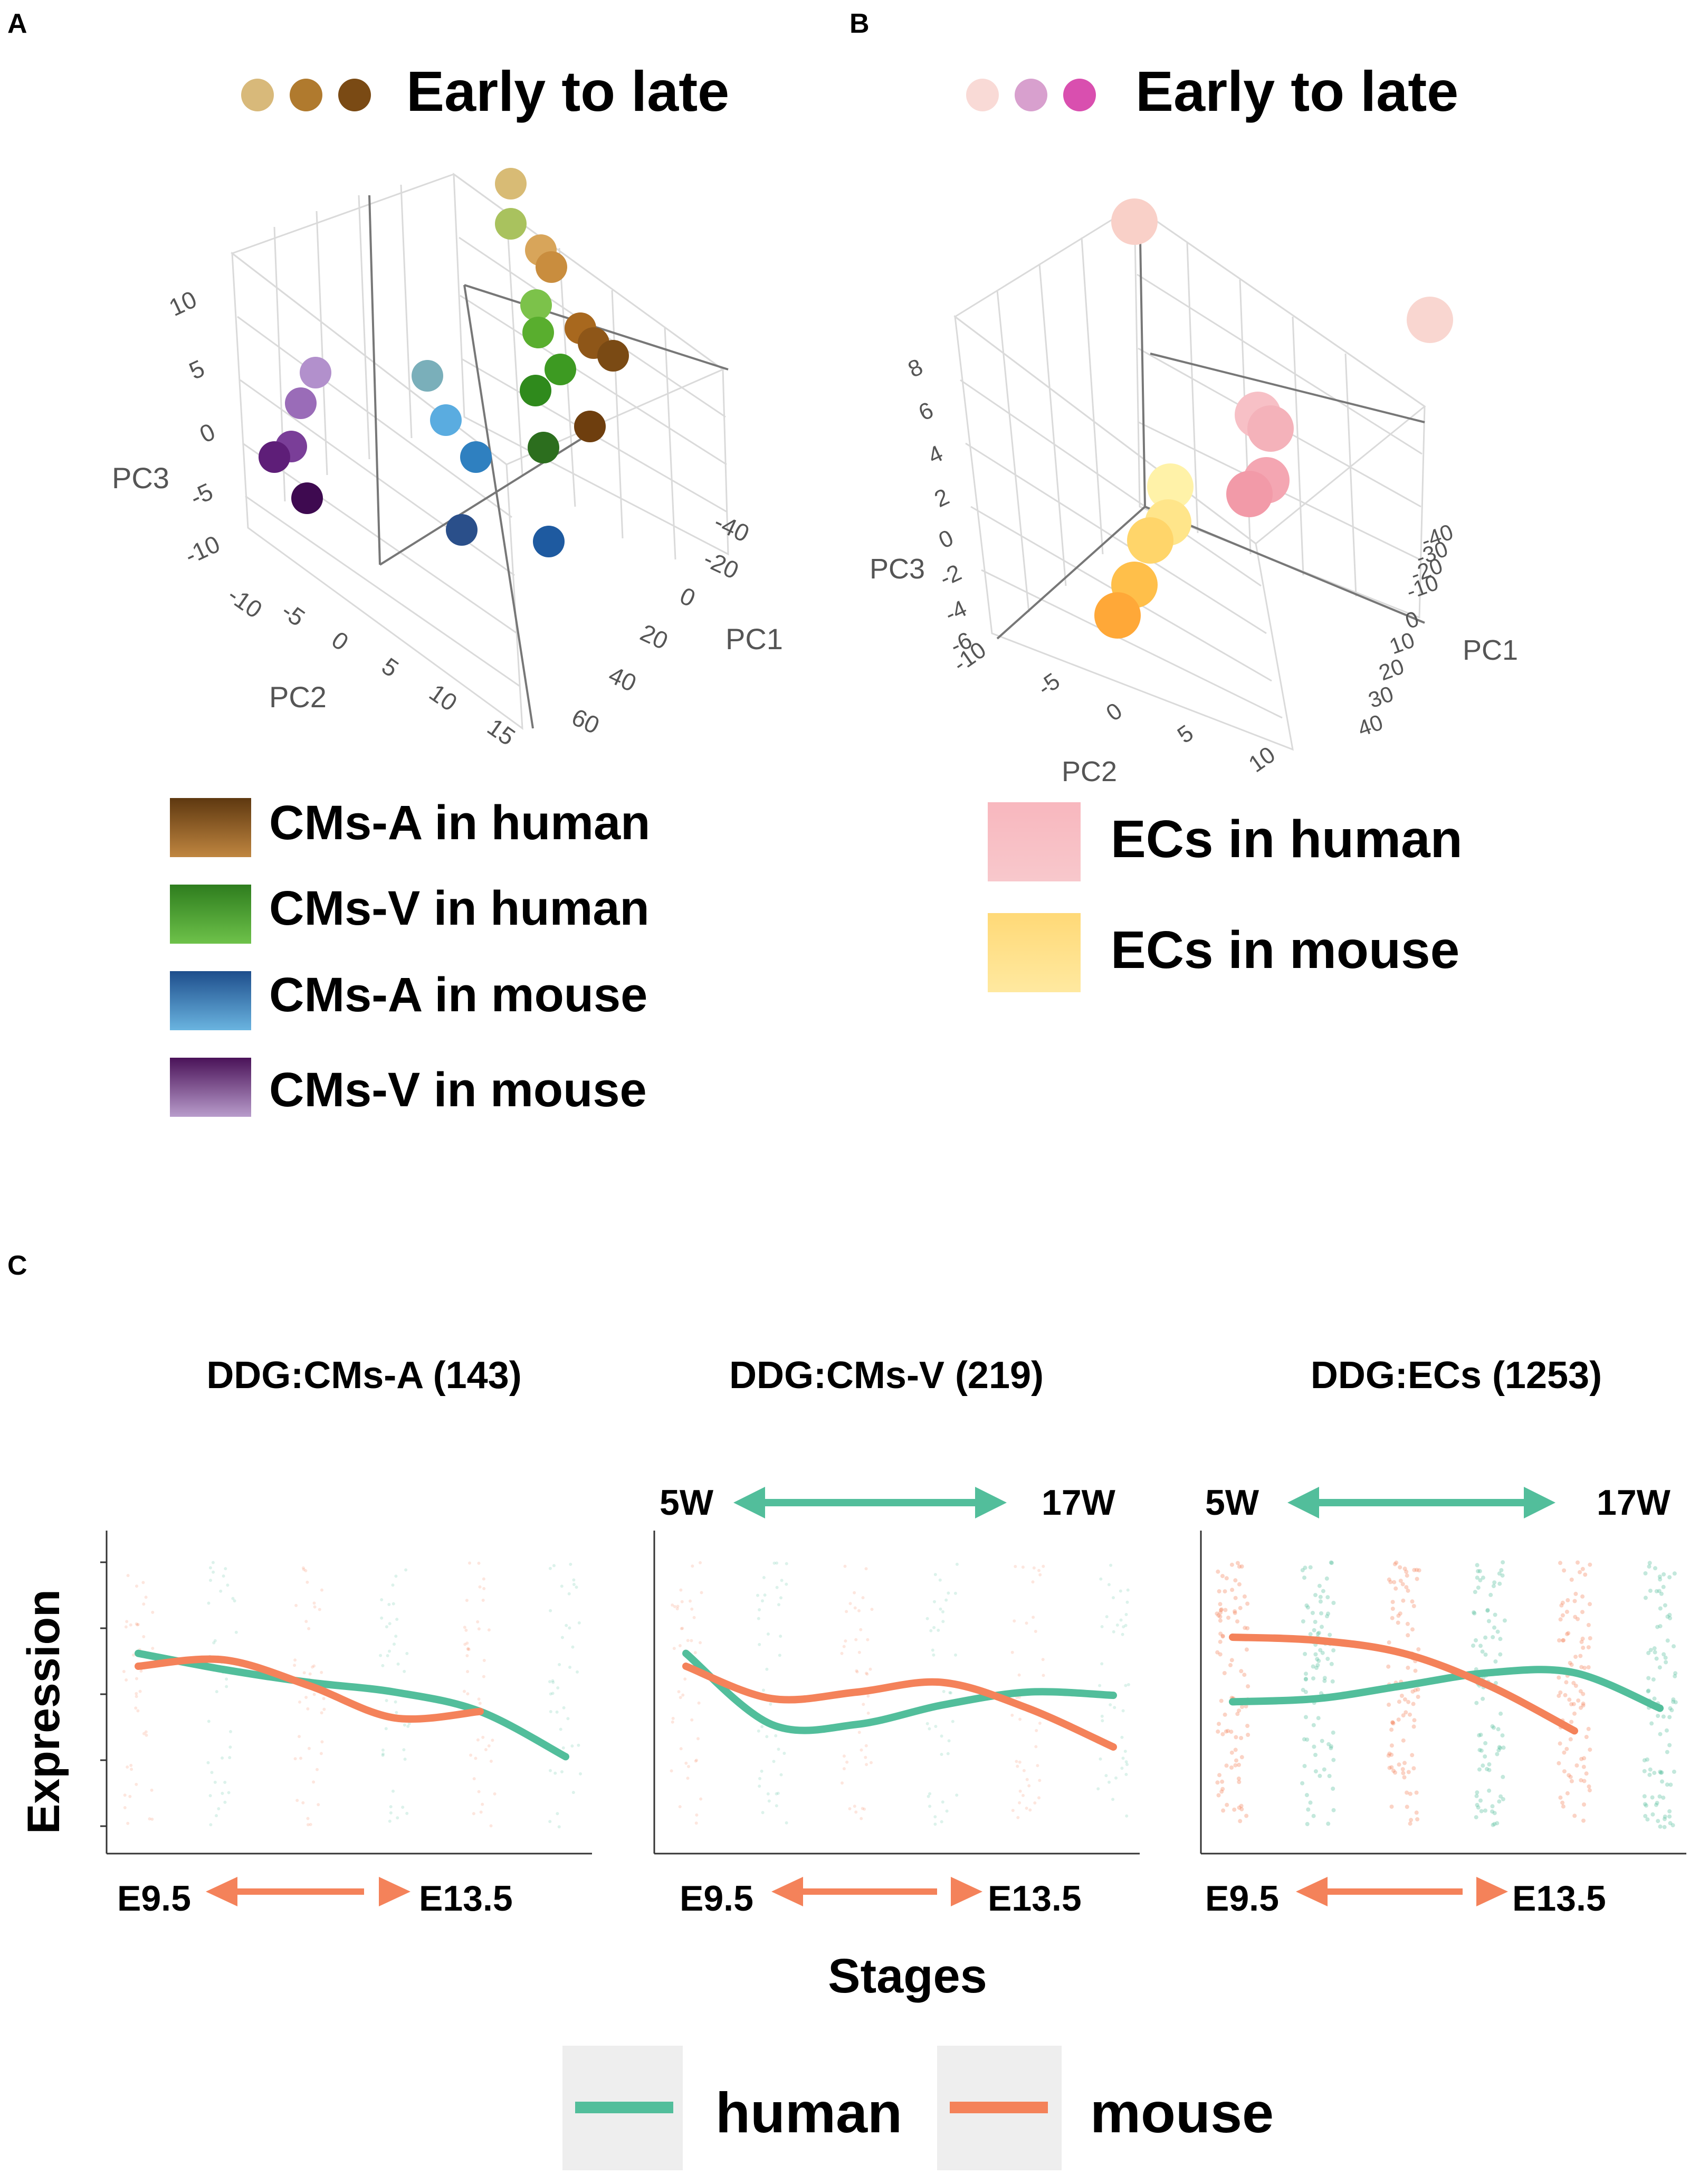 This screenshot has width=1699, height=2184. I want to click on pc2-tick: 10, so click(1262, 759).